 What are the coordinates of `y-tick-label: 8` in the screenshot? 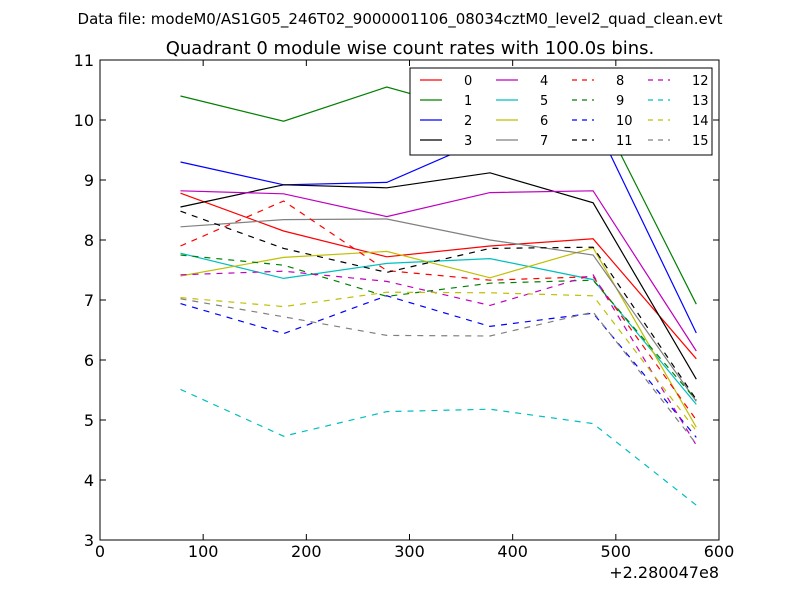 It's located at (89, 240).